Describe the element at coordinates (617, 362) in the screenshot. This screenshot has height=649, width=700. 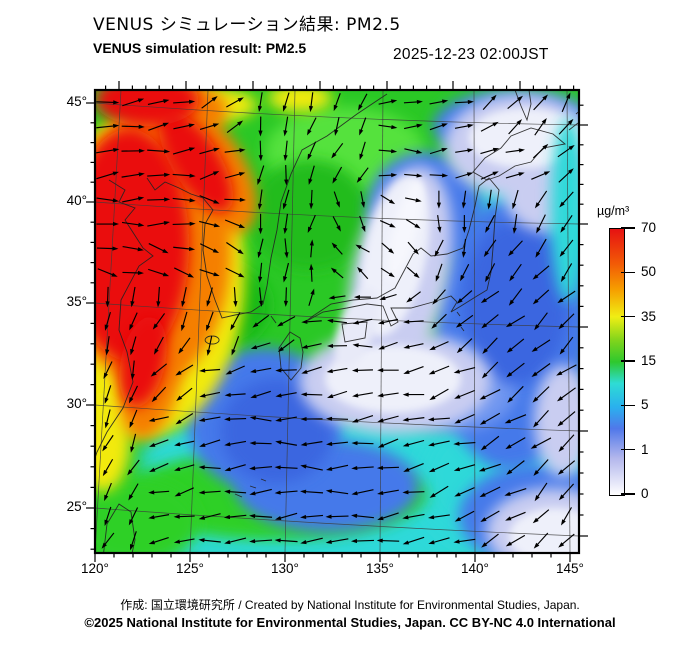
I see `colorbar` at that location.